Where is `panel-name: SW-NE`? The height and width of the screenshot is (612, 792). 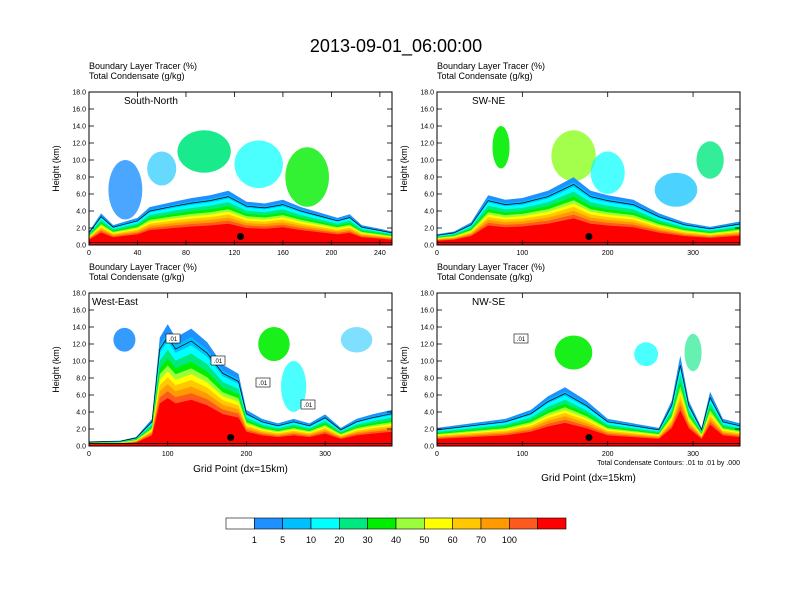
panel-name: SW-NE is located at coordinates (488, 101).